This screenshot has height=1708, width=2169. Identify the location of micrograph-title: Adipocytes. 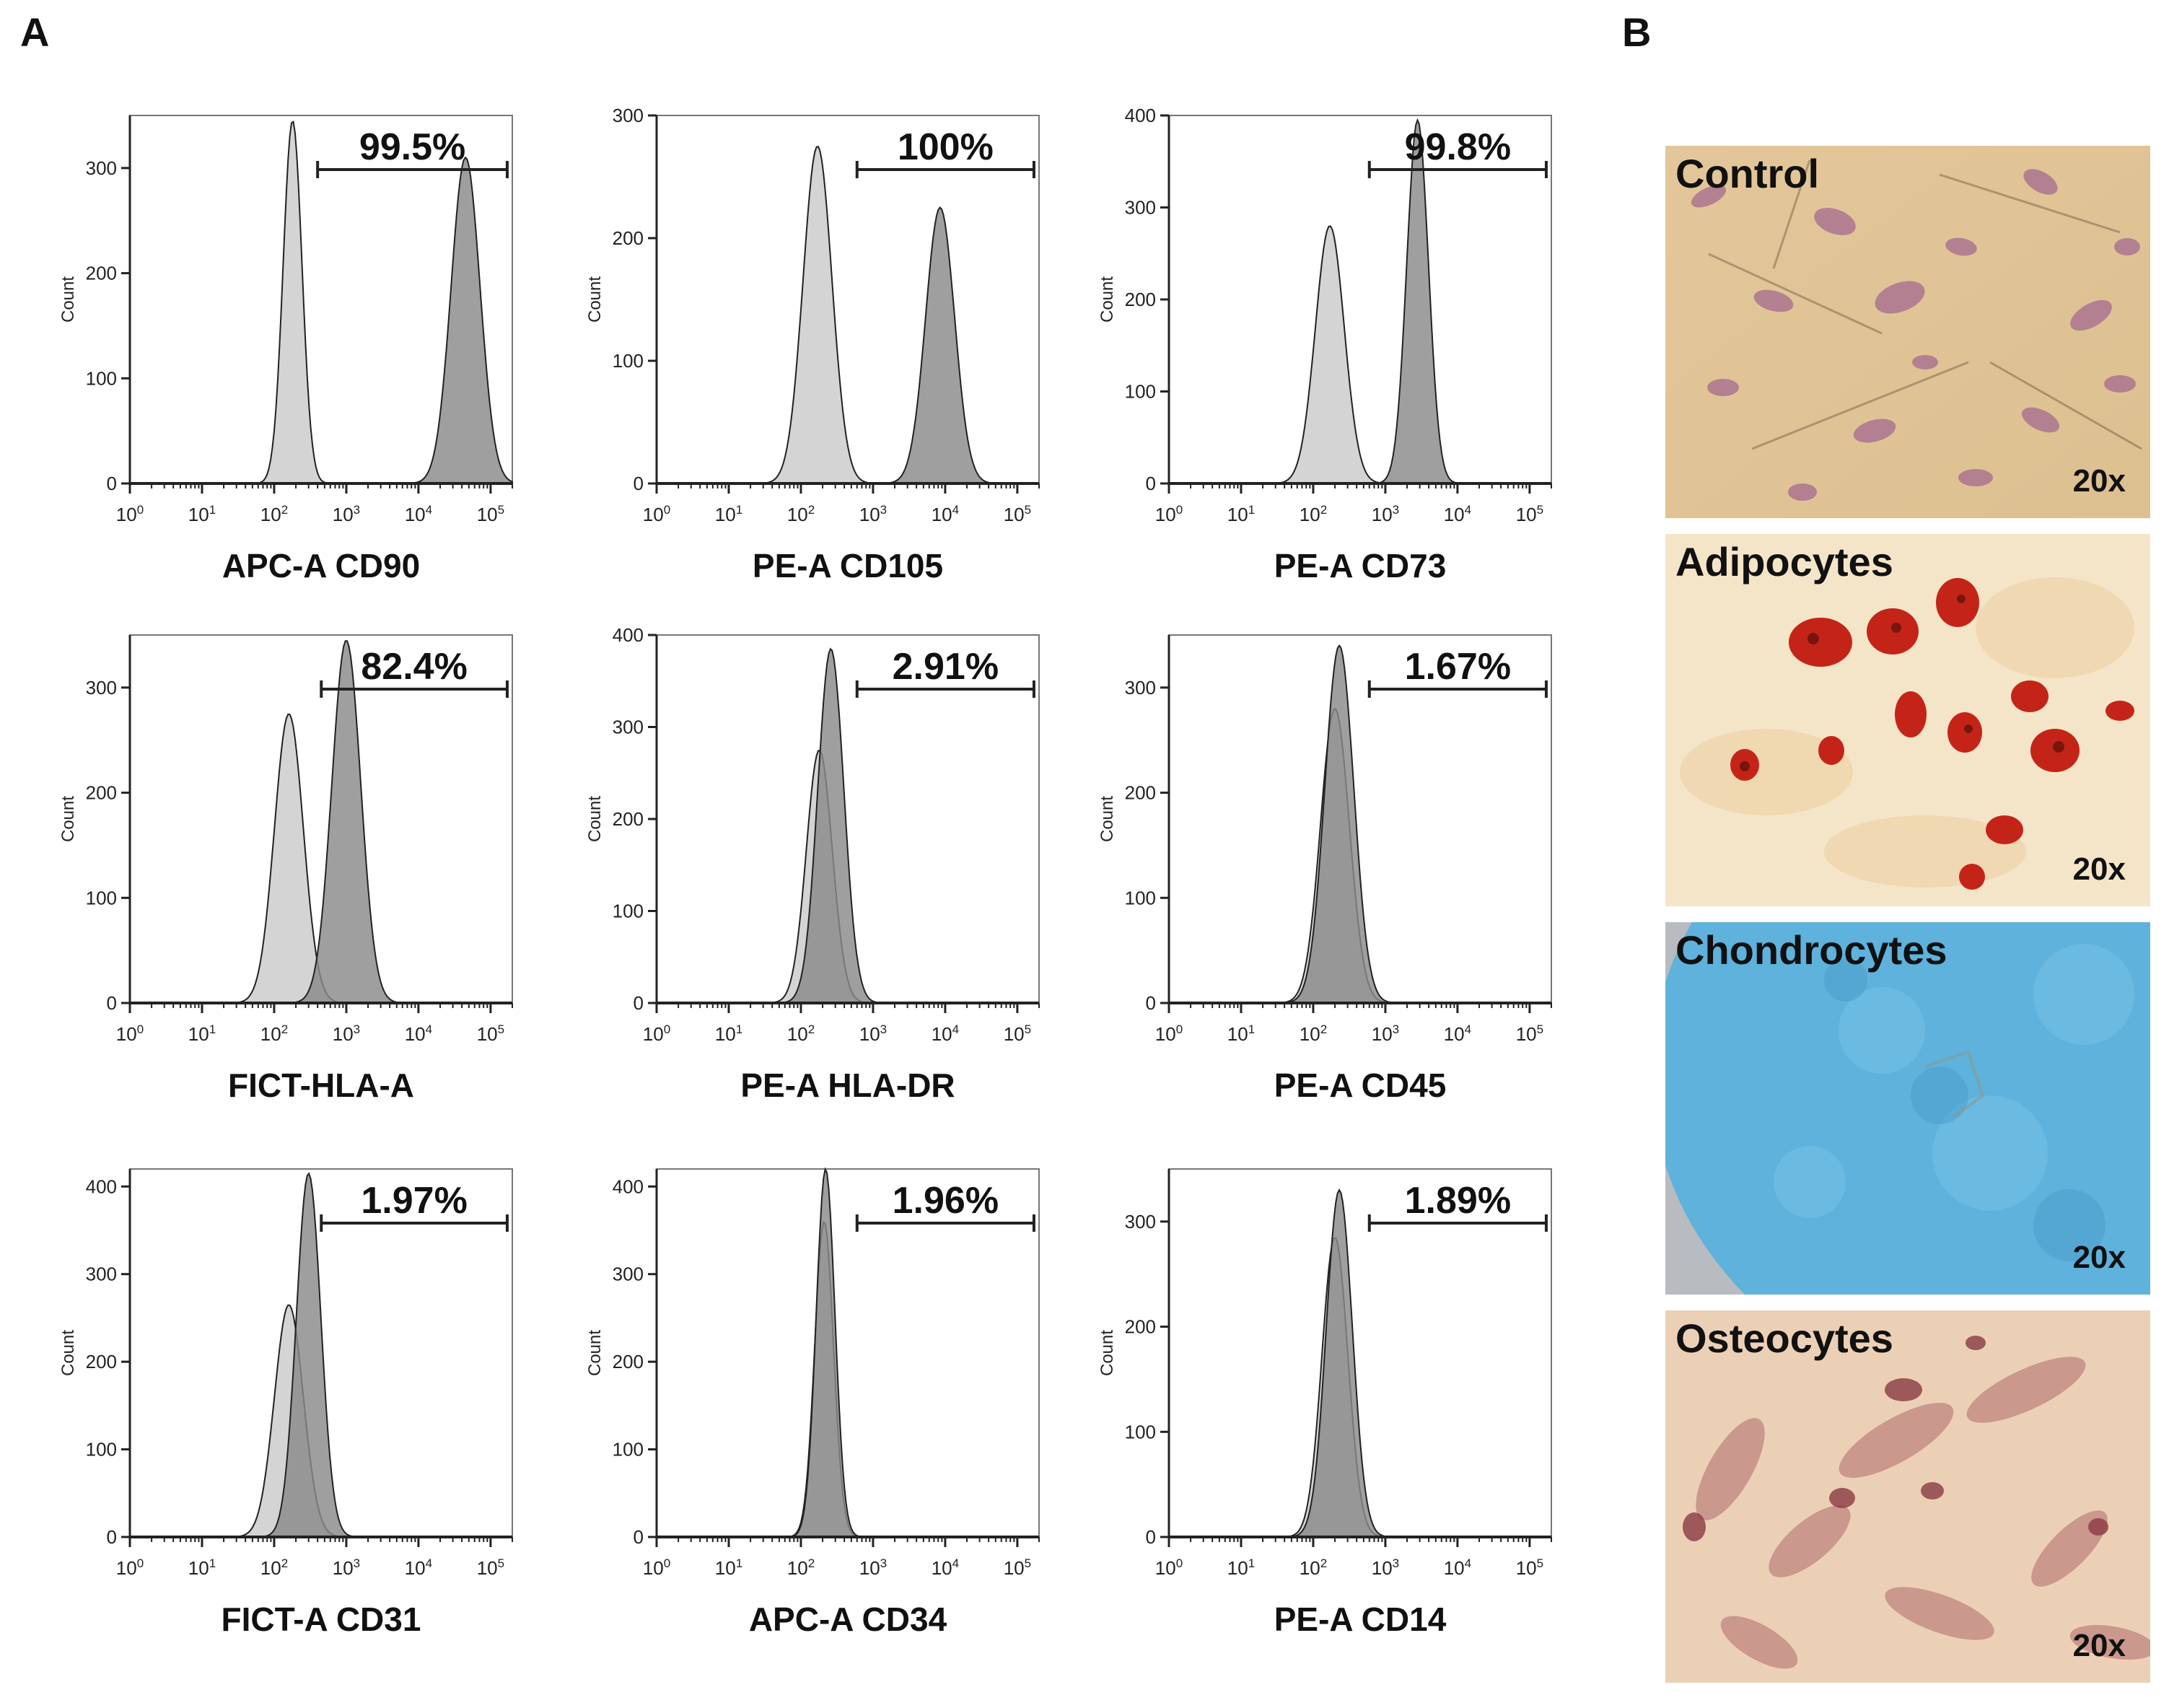
(1784, 561).